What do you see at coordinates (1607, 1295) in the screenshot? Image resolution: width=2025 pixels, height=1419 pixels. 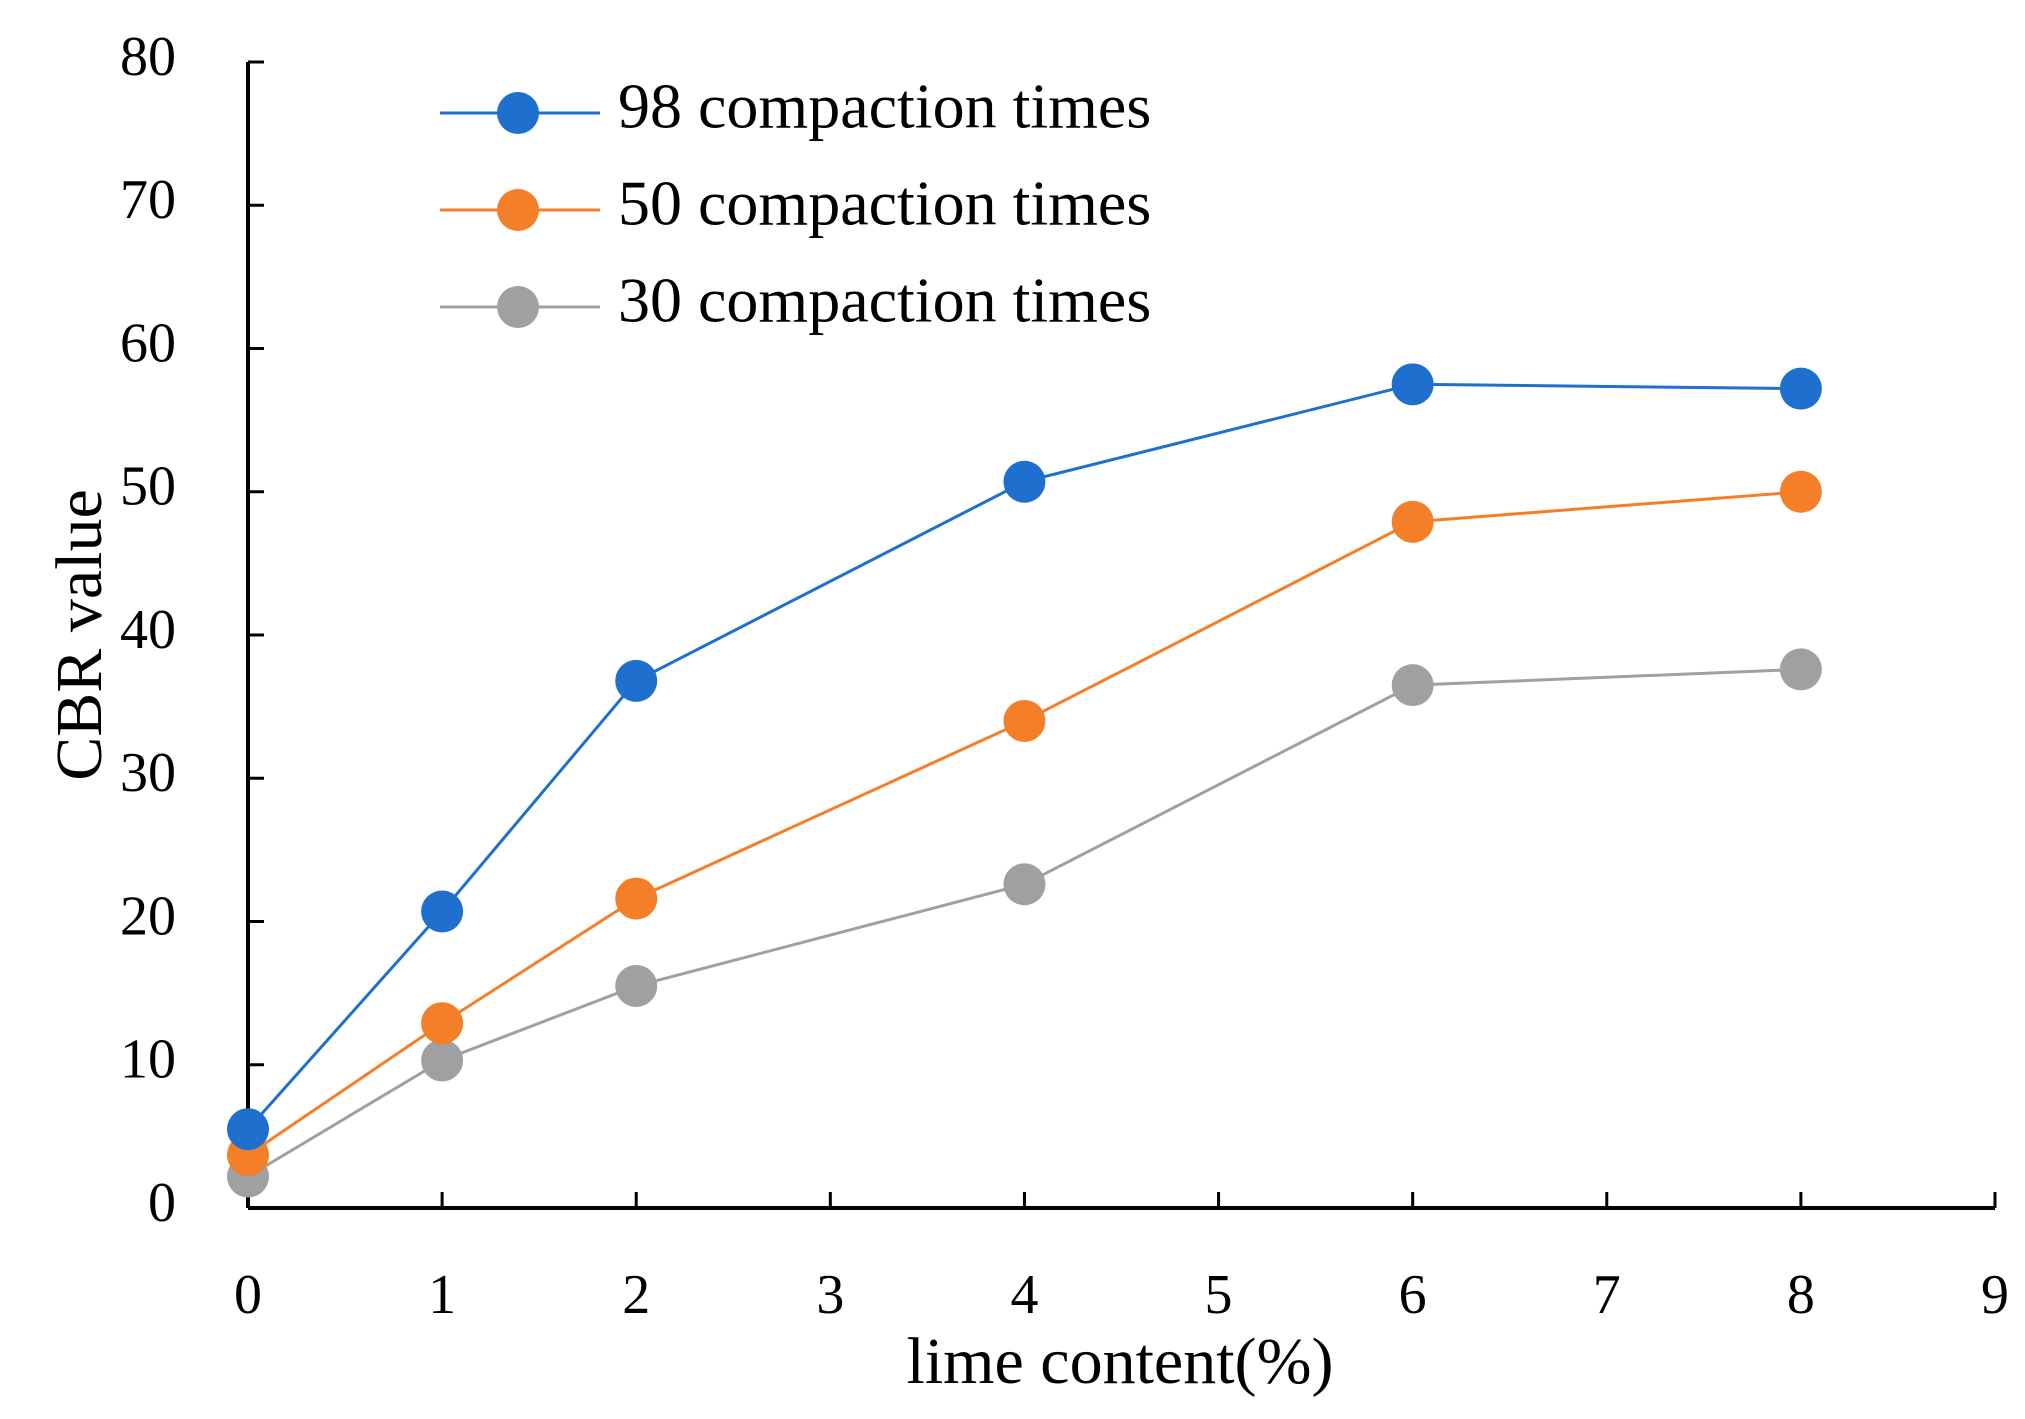 I see `x-tick-label: 7` at bounding box center [1607, 1295].